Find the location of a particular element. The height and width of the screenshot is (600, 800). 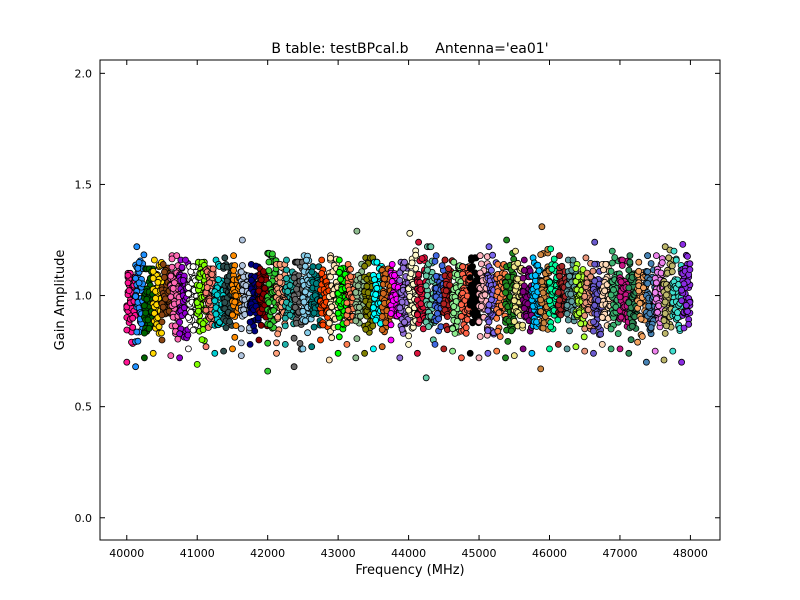

y-tick-label: 1.5 is located at coordinates (84, 184).